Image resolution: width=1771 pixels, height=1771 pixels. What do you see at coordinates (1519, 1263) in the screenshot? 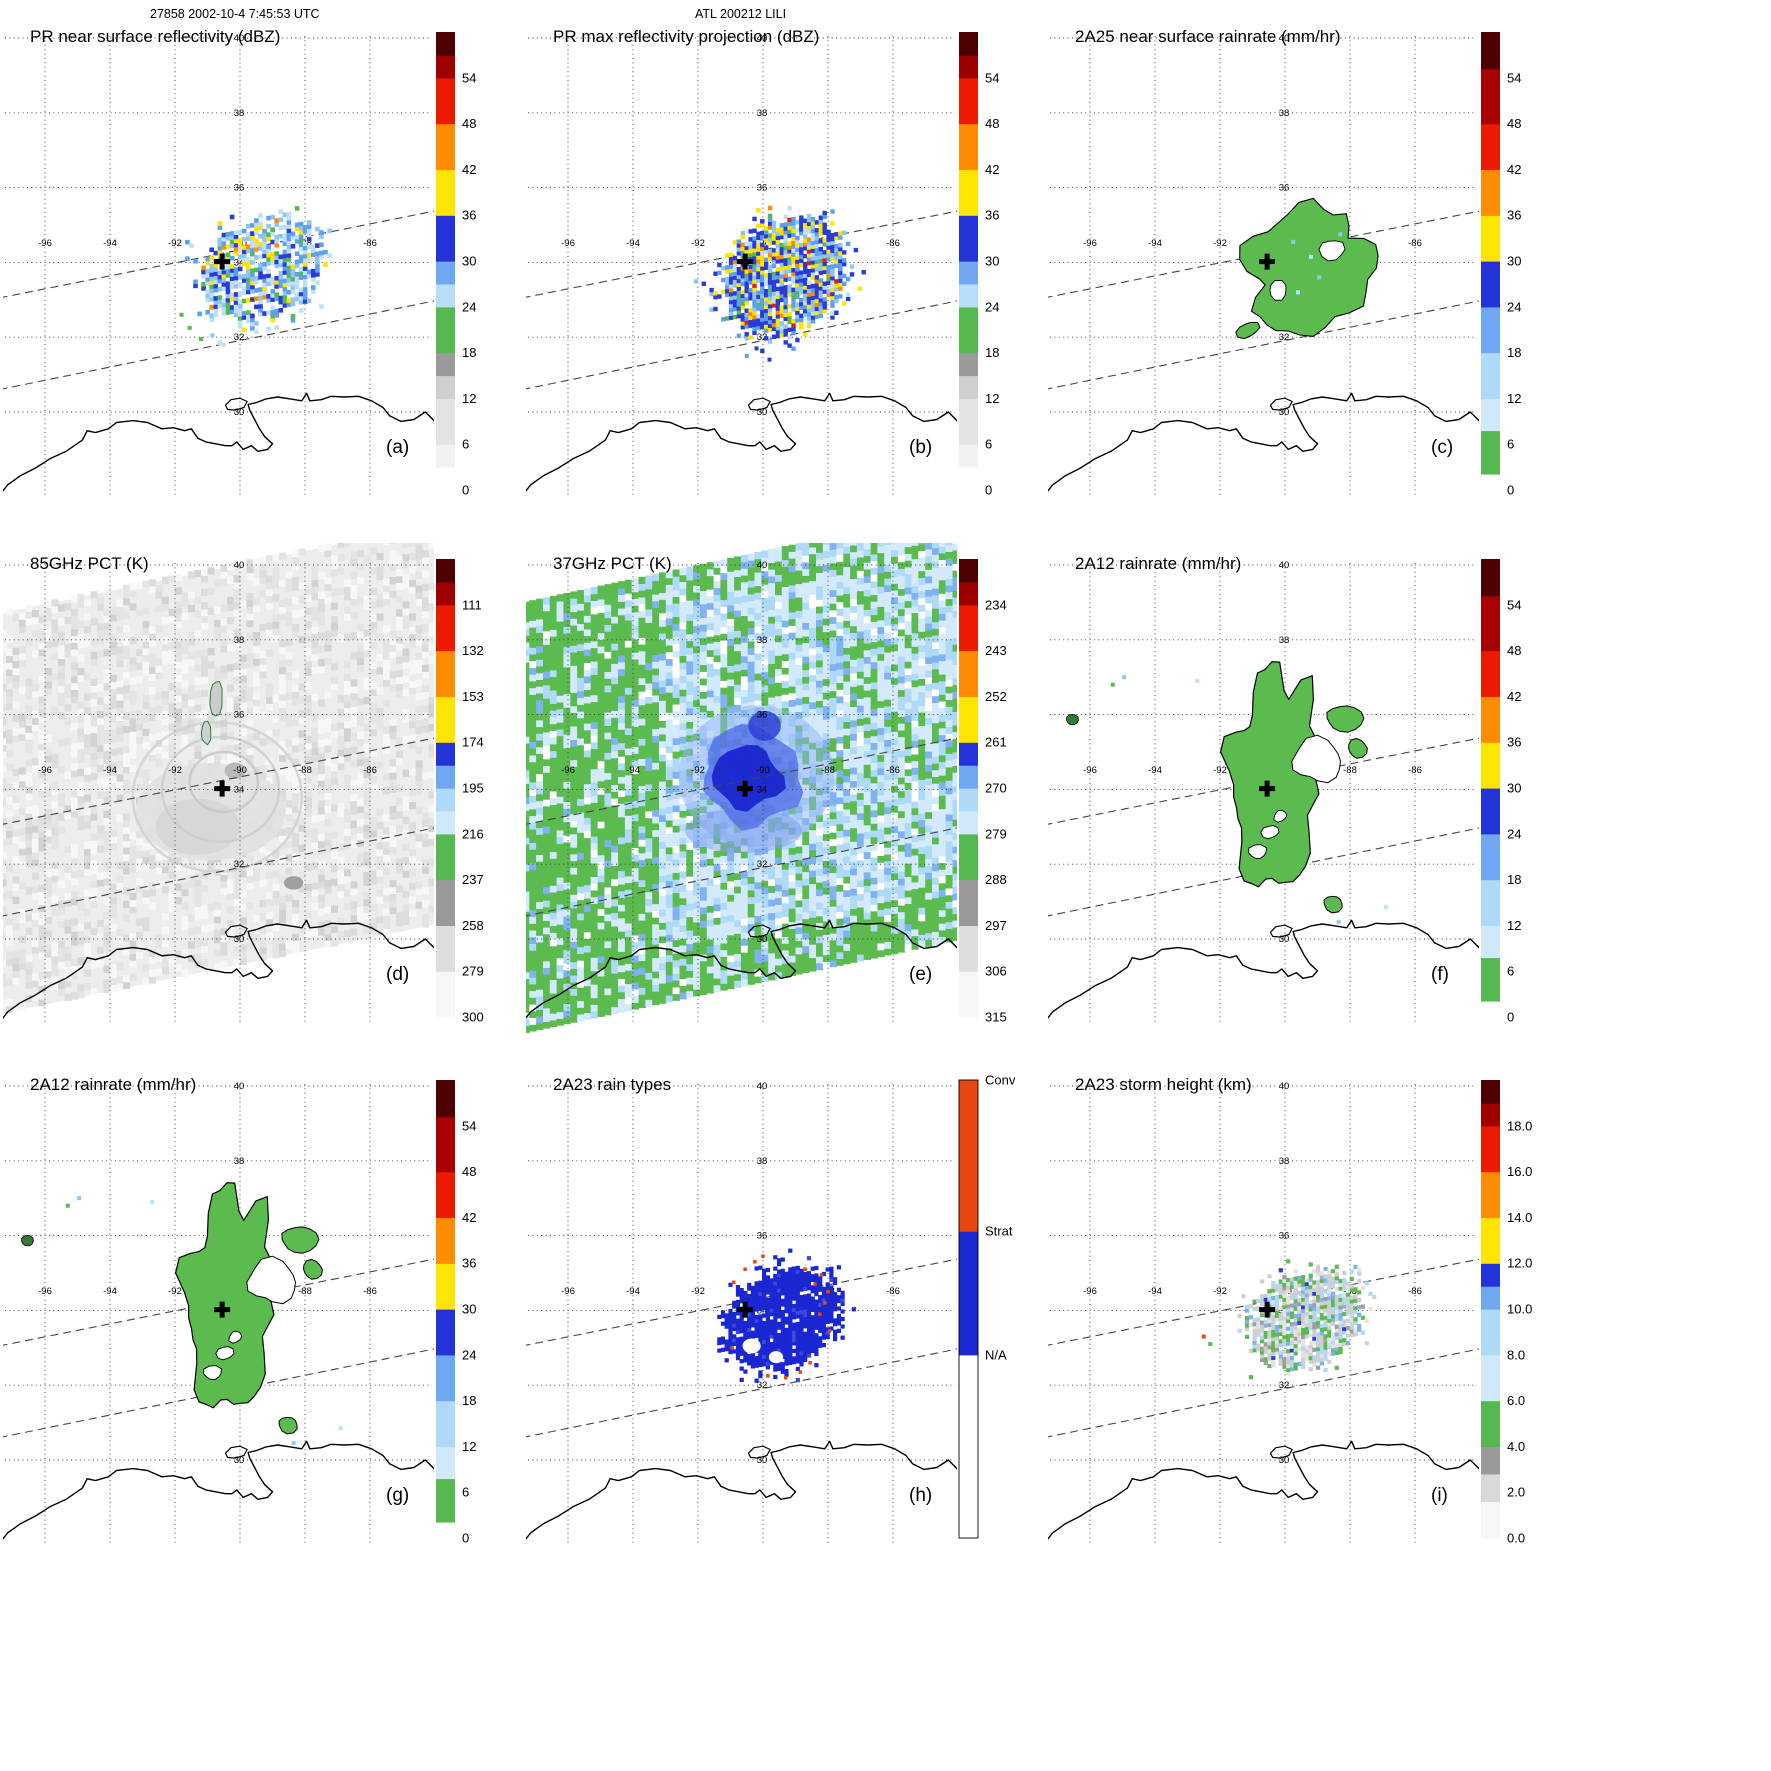
I see `colorbar-tick-label: 12.0` at bounding box center [1519, 1263].